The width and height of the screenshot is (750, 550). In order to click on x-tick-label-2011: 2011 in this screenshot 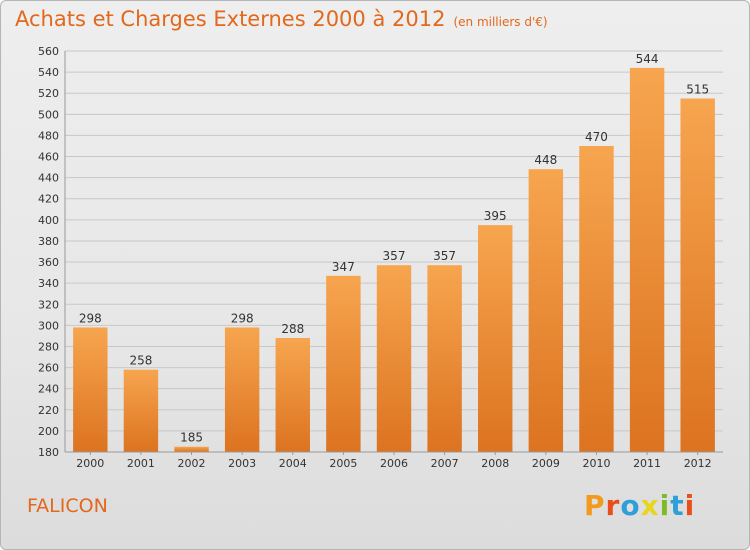, I will do `click(647, 463)`.